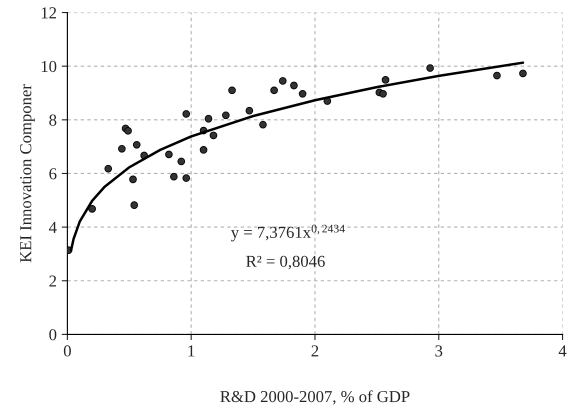 The image size is (586, 418). I want to click on annotation: R² = 0,8046, so click(285, 263).